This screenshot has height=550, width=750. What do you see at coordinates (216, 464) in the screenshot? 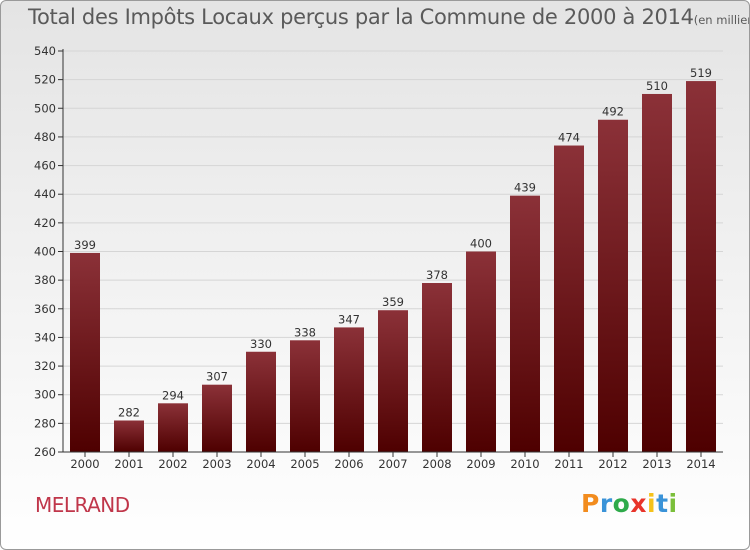
I see `x-tick-label: 2003` at bounding box center [216, 464].